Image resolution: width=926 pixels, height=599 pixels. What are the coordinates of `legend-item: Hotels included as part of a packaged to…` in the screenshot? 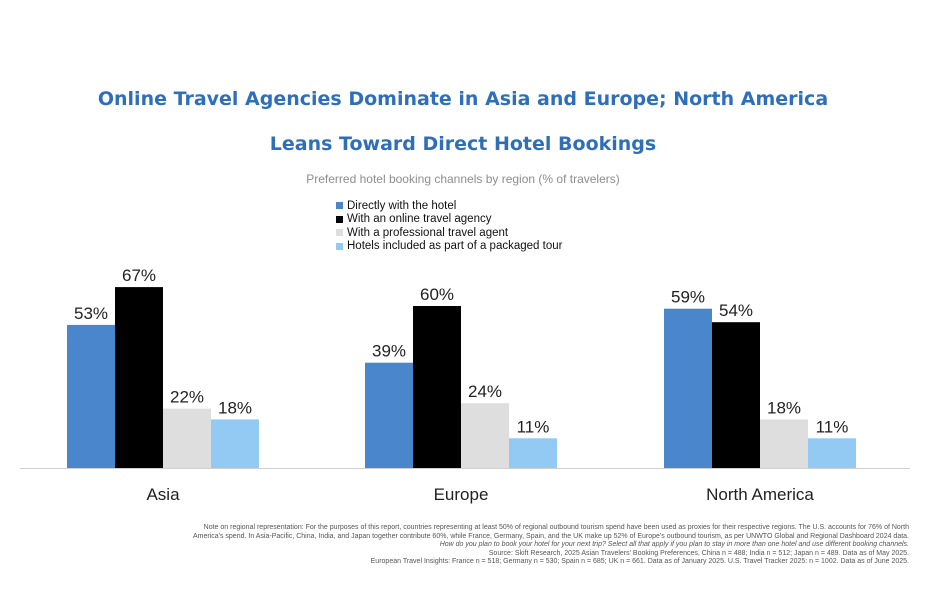 It's located at (449, 247).